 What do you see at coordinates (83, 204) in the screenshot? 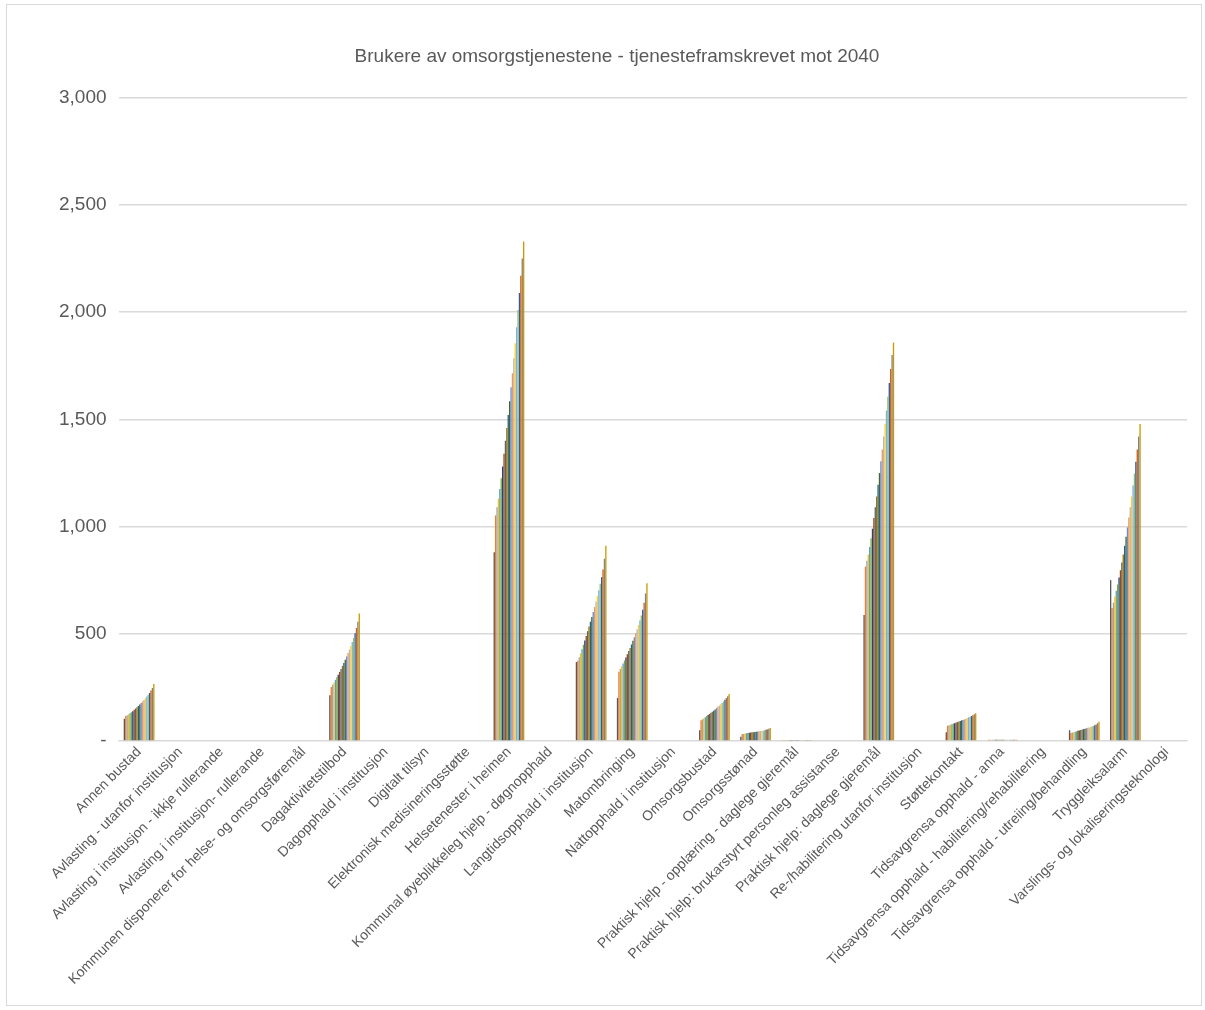
I see `y-tick-label: 2,500` at bounding box center [83, 204].